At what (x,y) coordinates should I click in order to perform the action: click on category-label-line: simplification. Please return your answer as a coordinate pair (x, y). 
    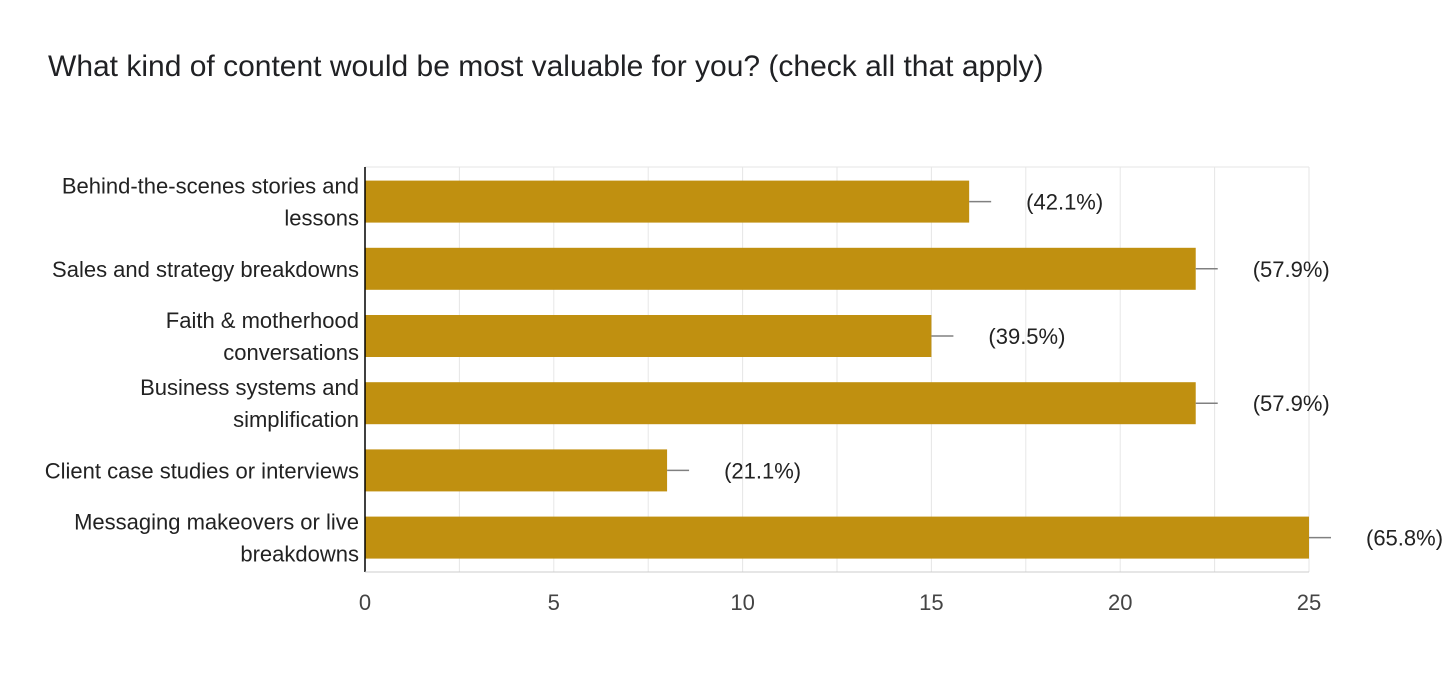
    Looking at the image, I should click on (296, 419).